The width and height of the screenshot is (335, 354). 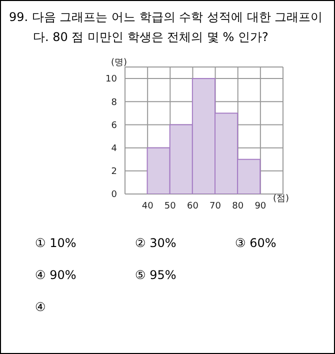 I want to click on x-tick-label: 80, so click(x=238, y=206).